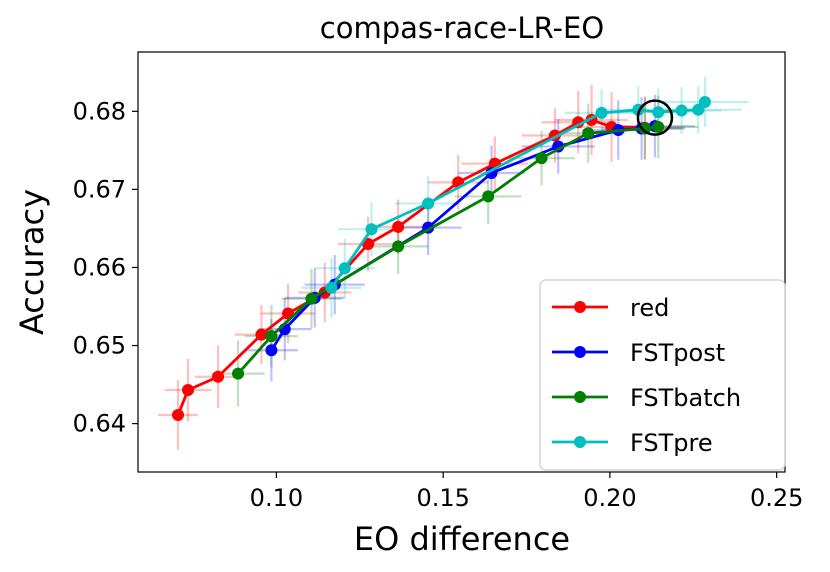 This screenshot has height=572, width=830. What do you see at coordinates (671, 443) in the screenshot?
I see `legend-label: FSTpre` at bounding box center [671, 443].